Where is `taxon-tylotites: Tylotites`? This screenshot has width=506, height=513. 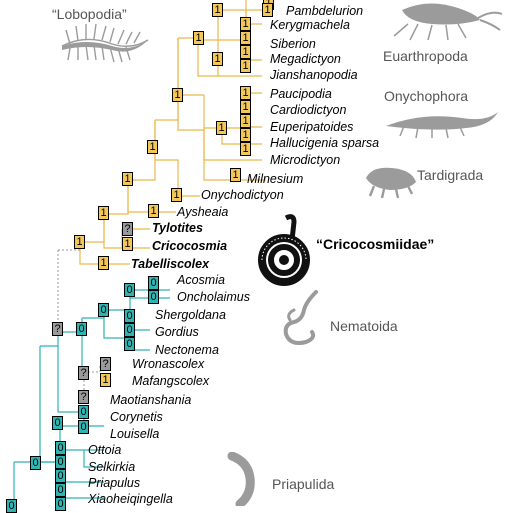
taxon-tylotites: Tylotites is located at coordinates (177, 228).